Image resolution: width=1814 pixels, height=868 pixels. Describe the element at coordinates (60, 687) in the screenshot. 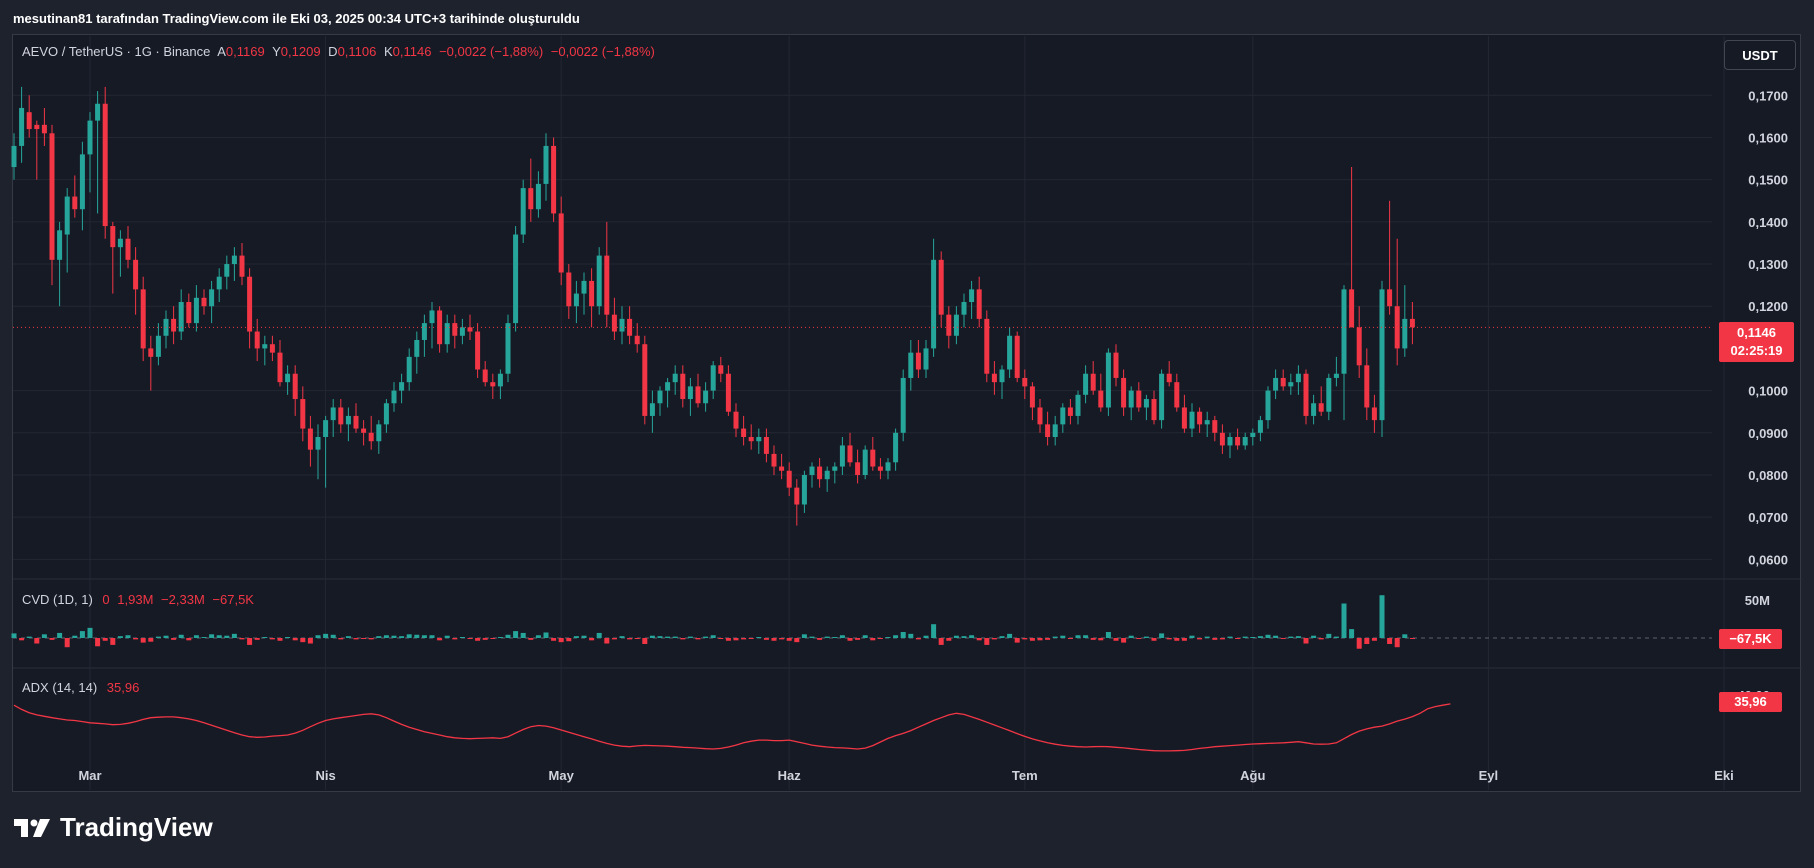

I see `adx-title: ADX (14, 14)` at that location.